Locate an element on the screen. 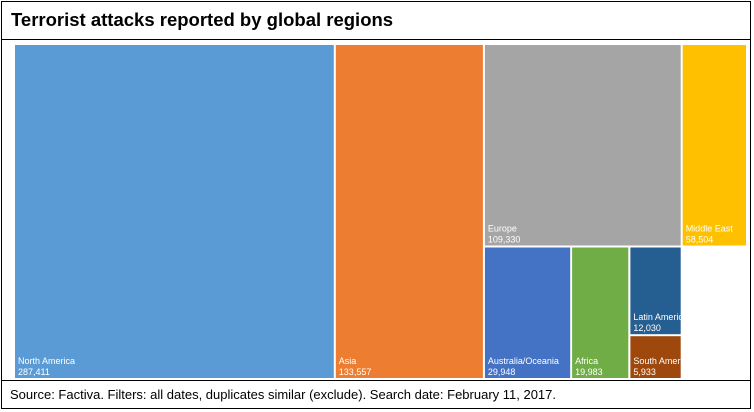  tile-label-europe: Europe is located at coordinates (502, 229).